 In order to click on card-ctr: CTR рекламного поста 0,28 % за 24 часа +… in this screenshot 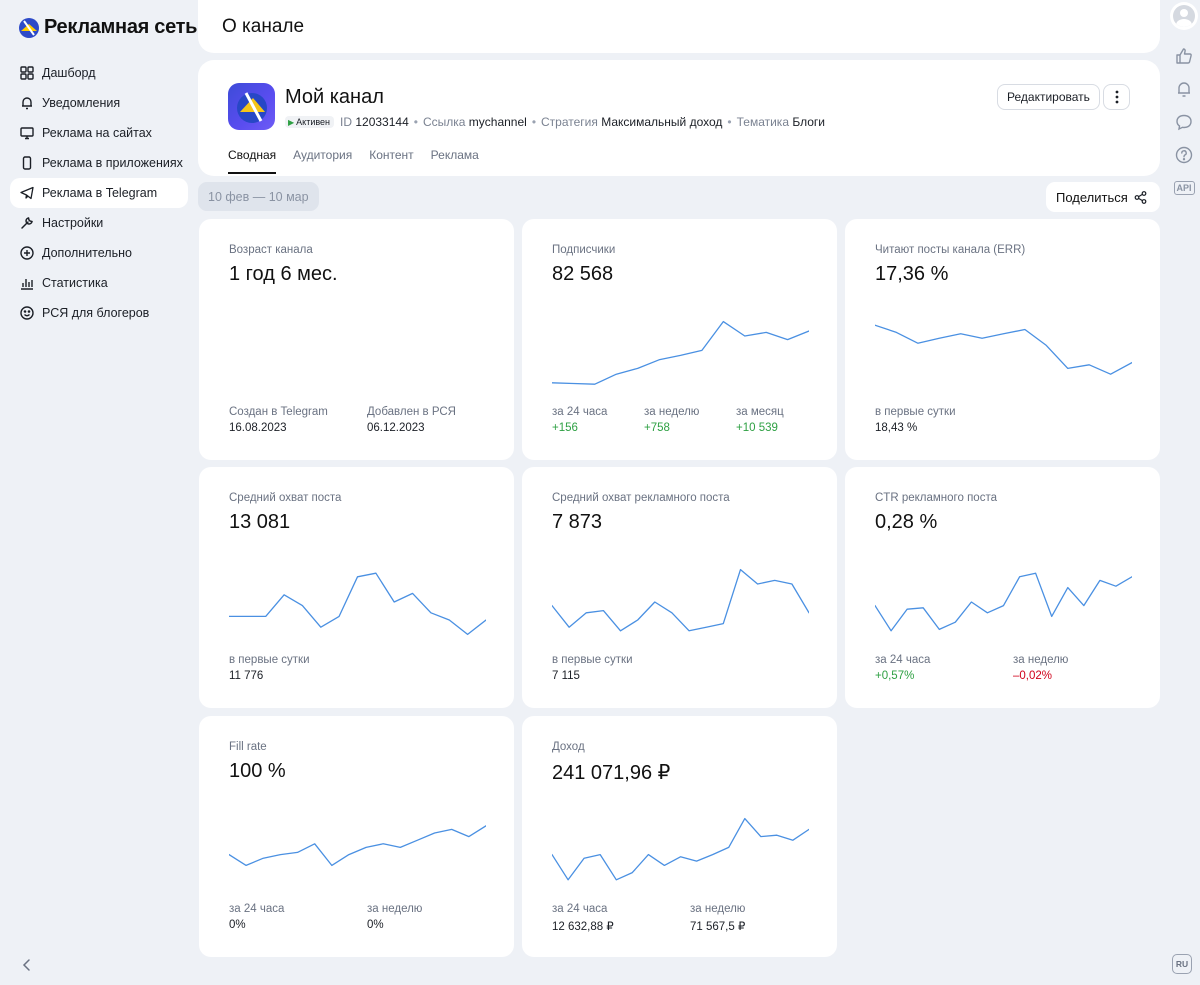, I will do `click(1002, 587)`.